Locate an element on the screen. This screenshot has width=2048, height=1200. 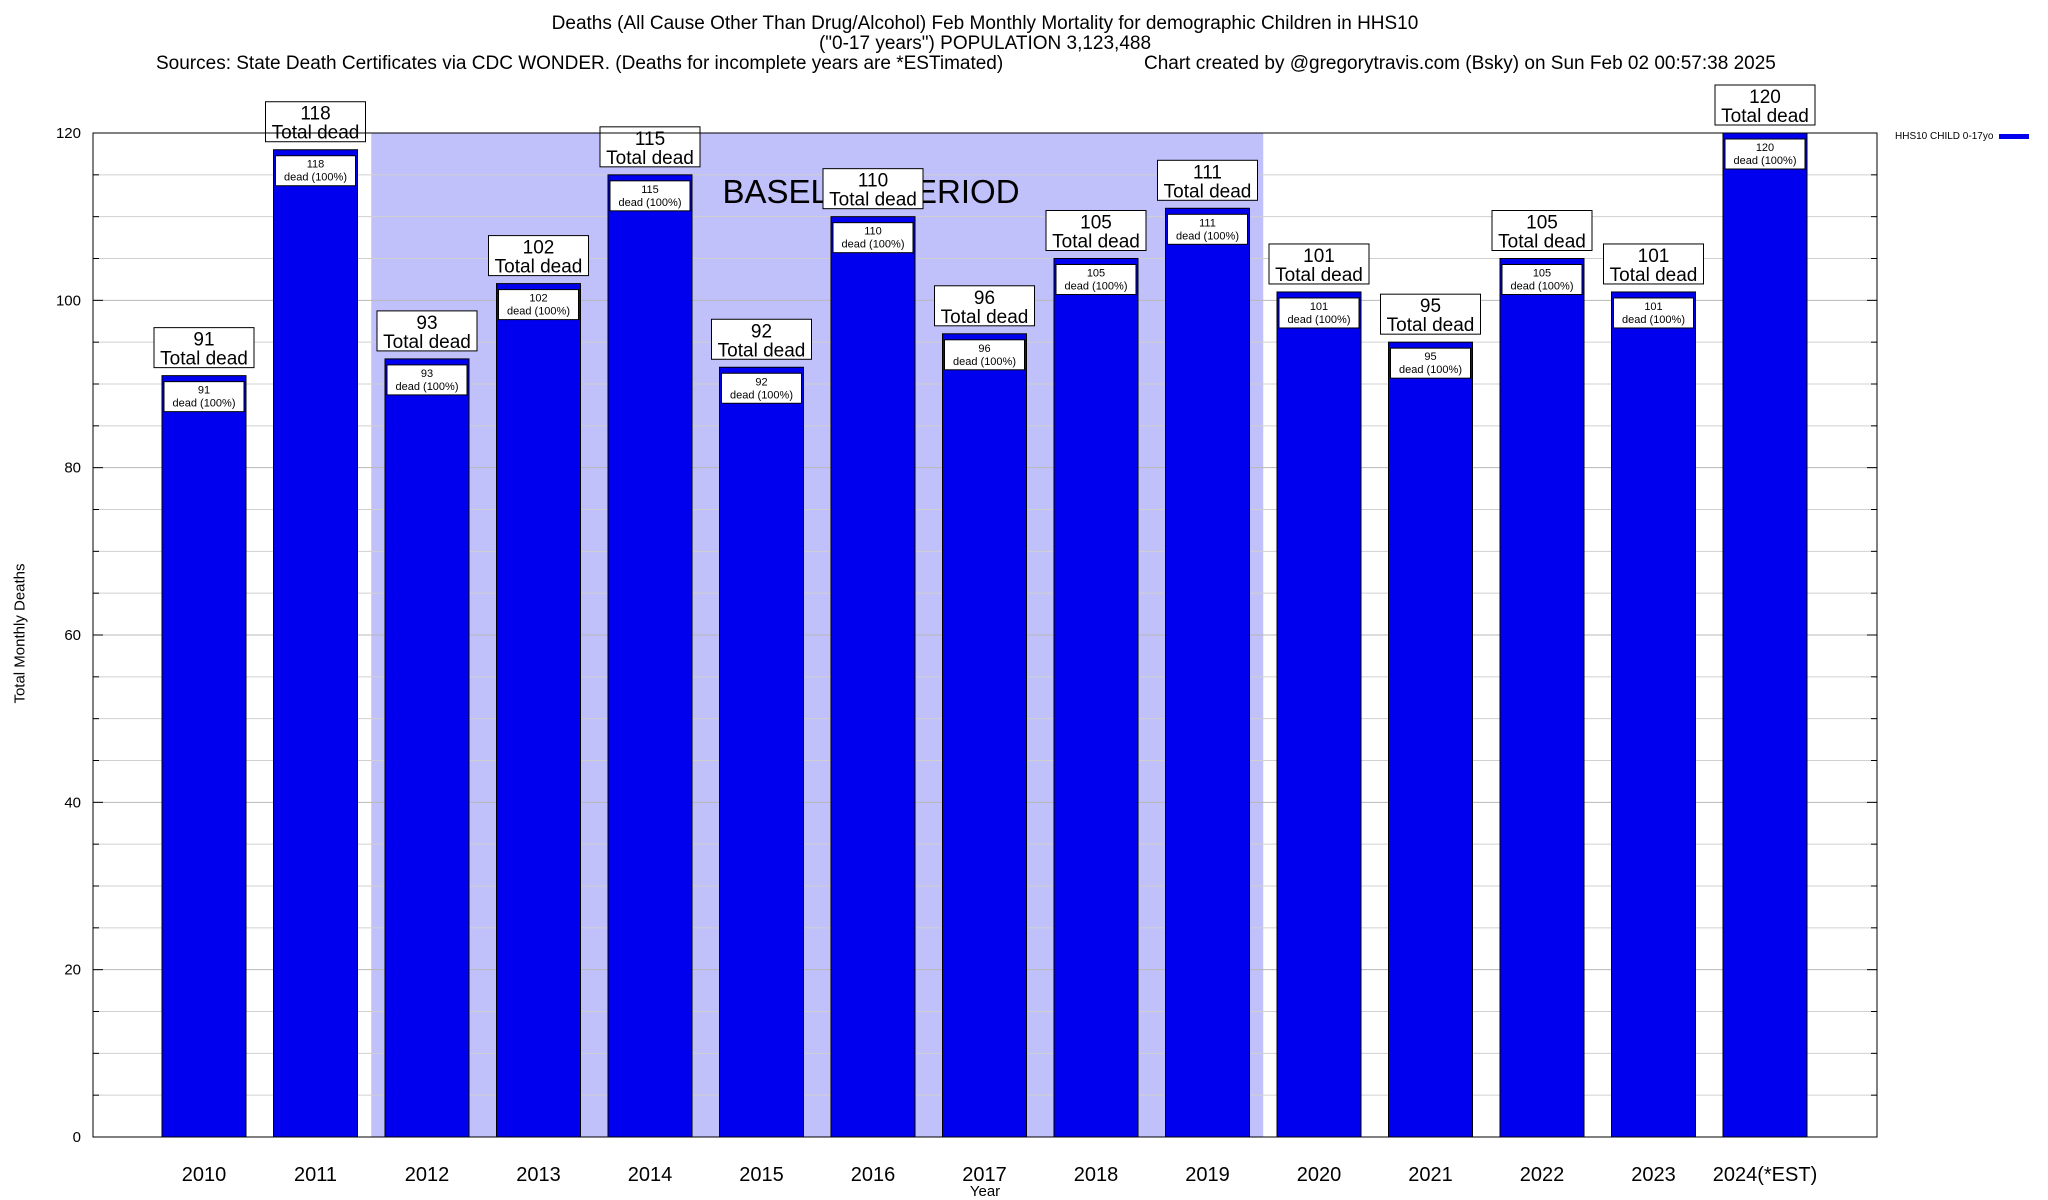
x-axis-label: Year is located at coordinates (985, 1191).